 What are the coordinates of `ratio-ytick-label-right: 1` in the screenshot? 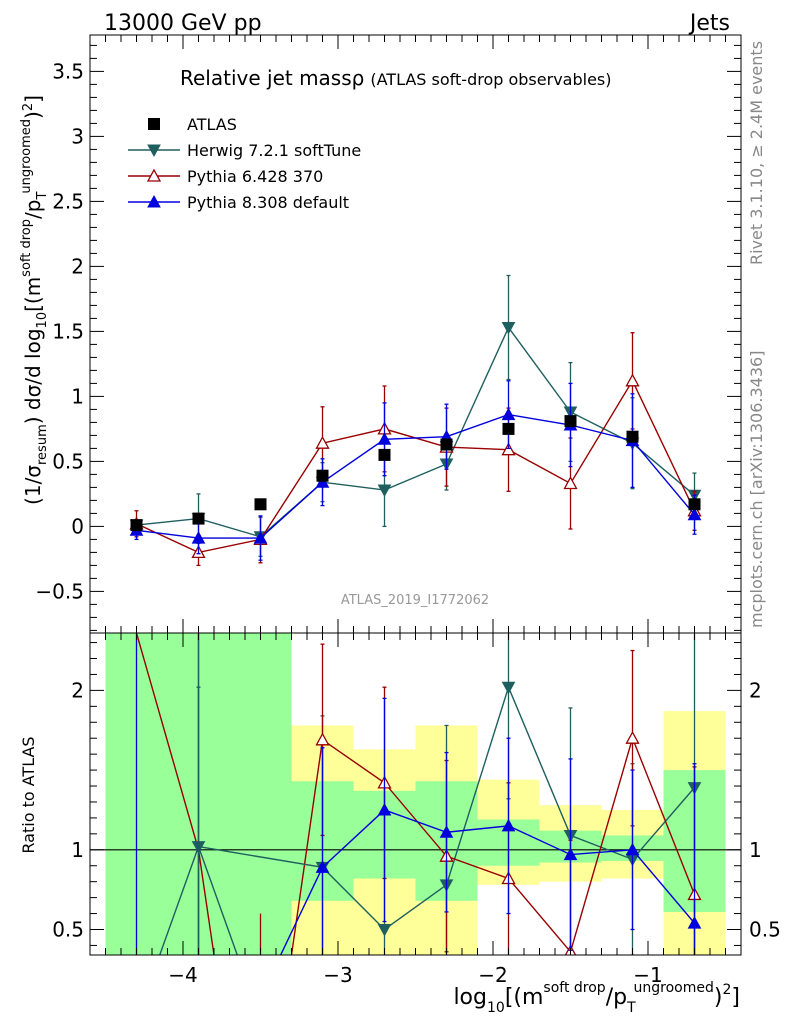 It's located at (755, 850).